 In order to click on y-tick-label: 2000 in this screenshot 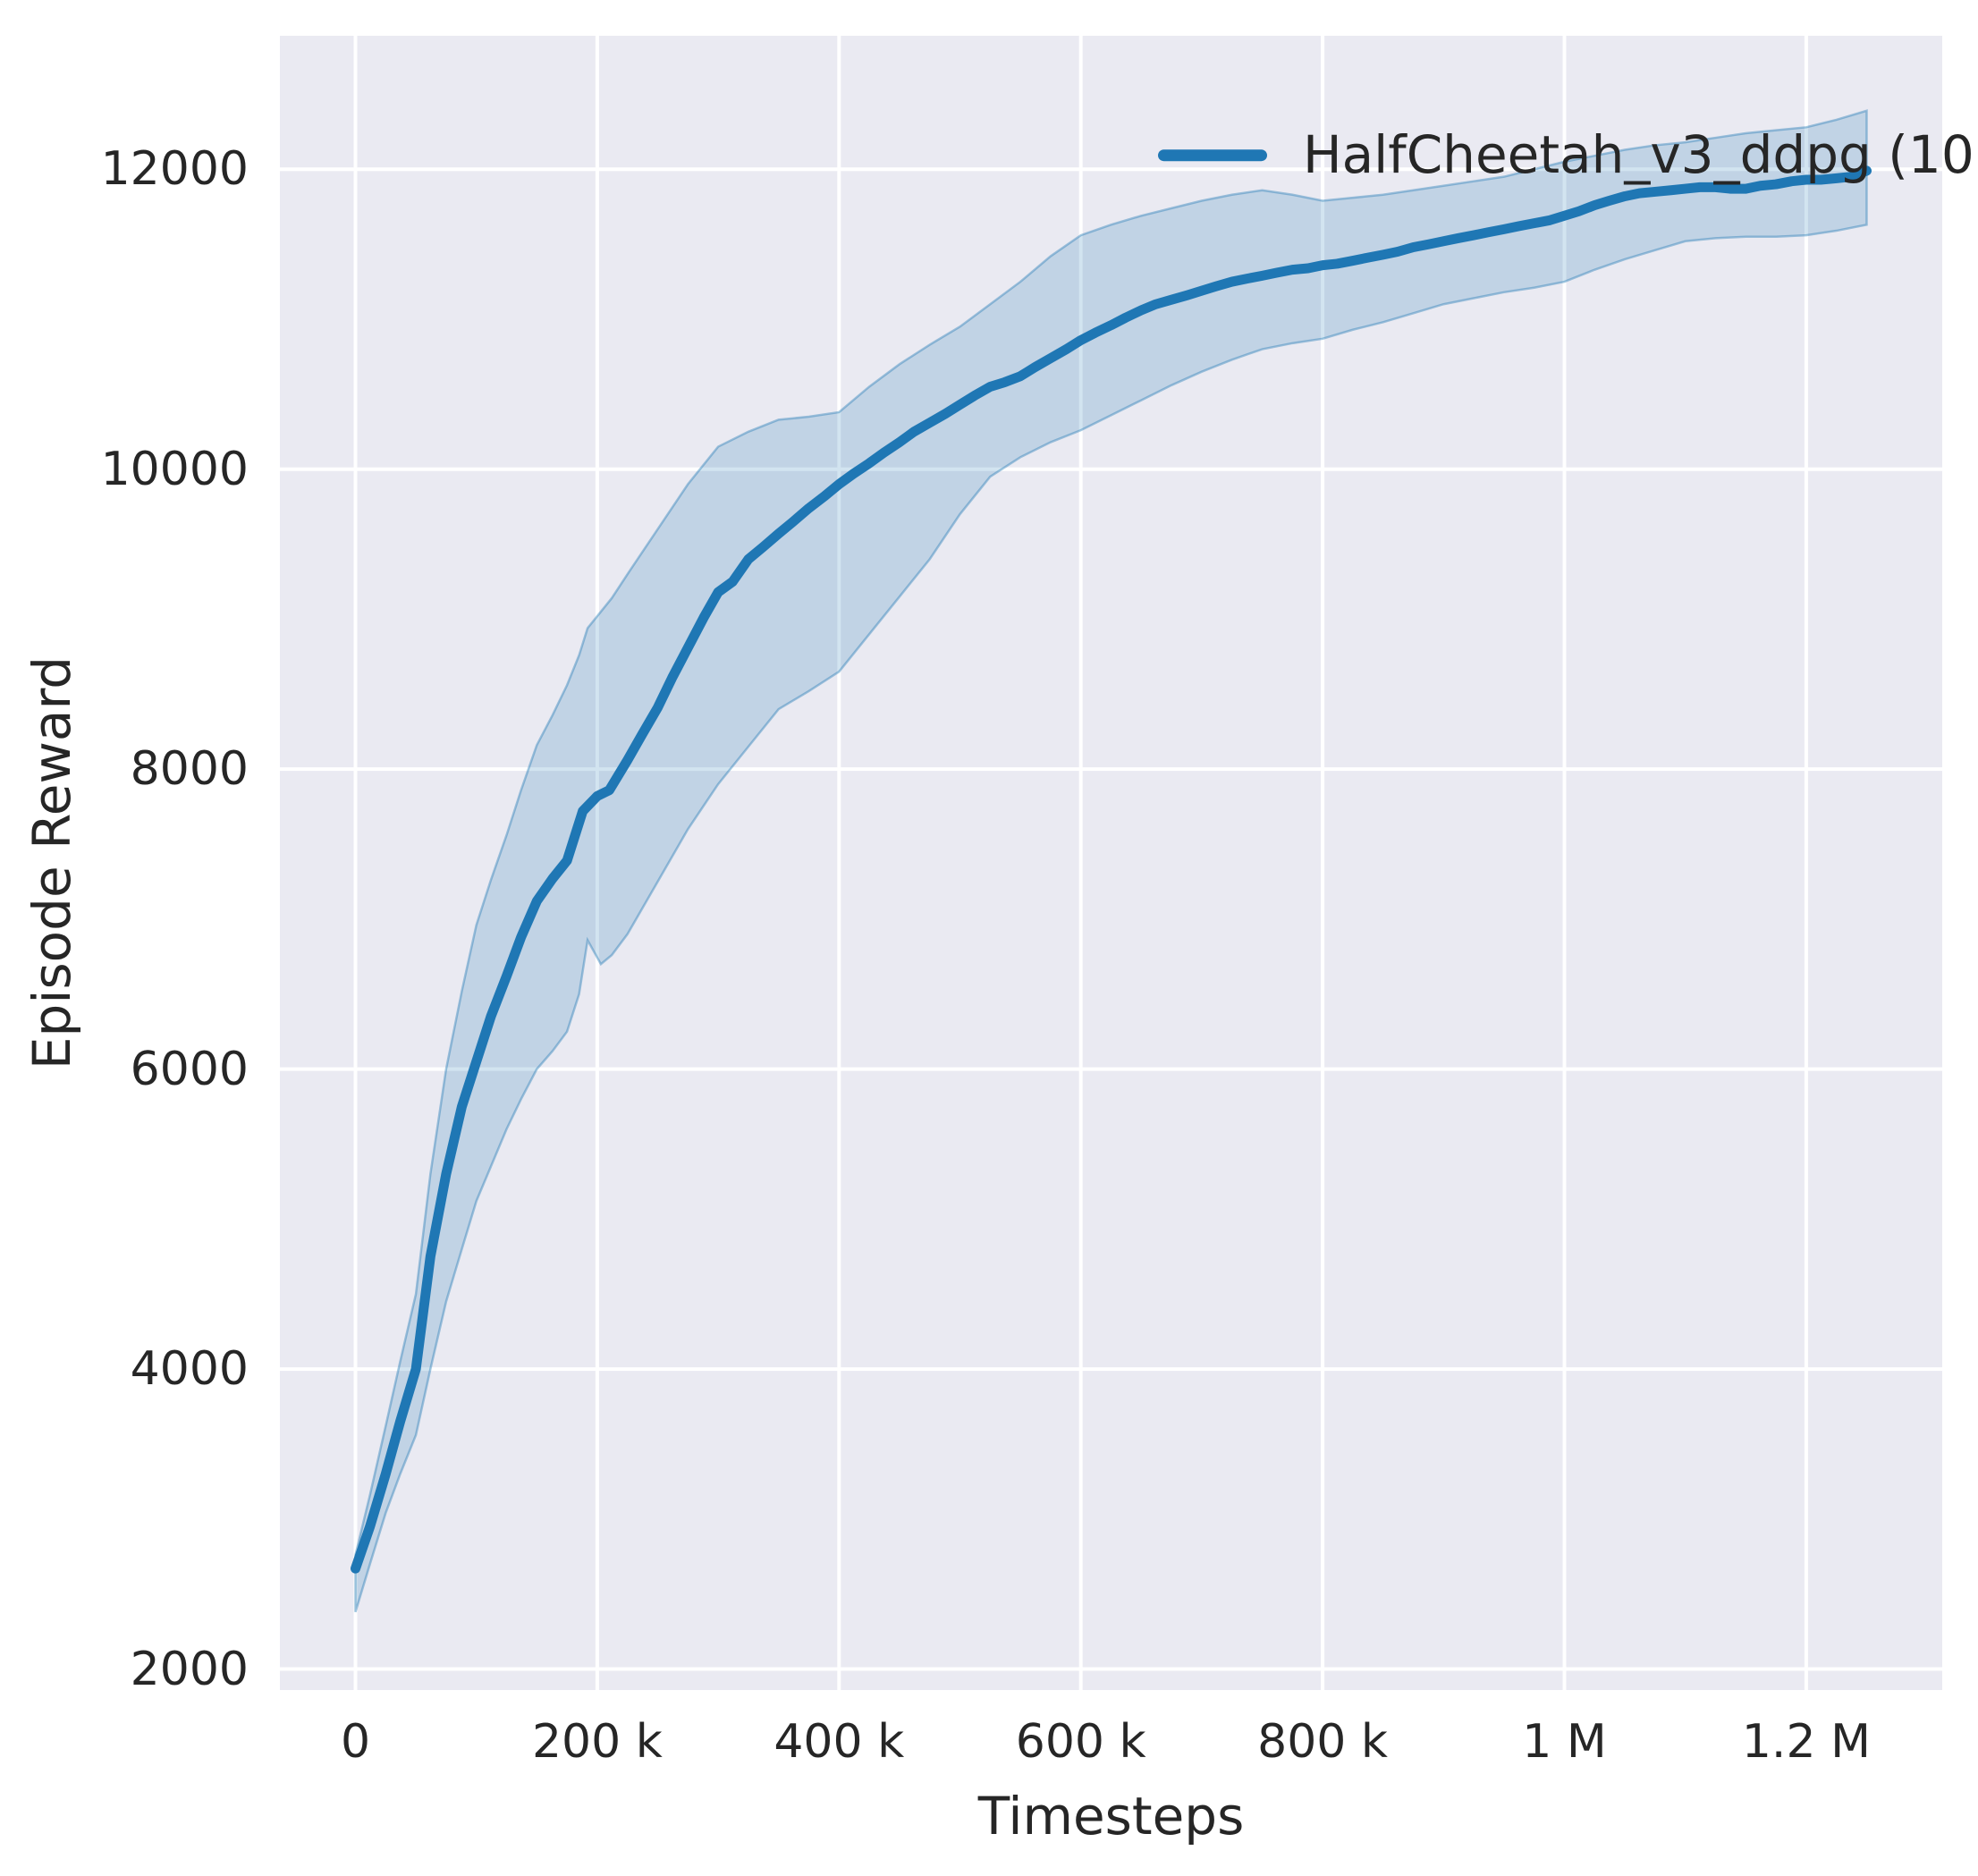, I will do `click(189, 1669)`.